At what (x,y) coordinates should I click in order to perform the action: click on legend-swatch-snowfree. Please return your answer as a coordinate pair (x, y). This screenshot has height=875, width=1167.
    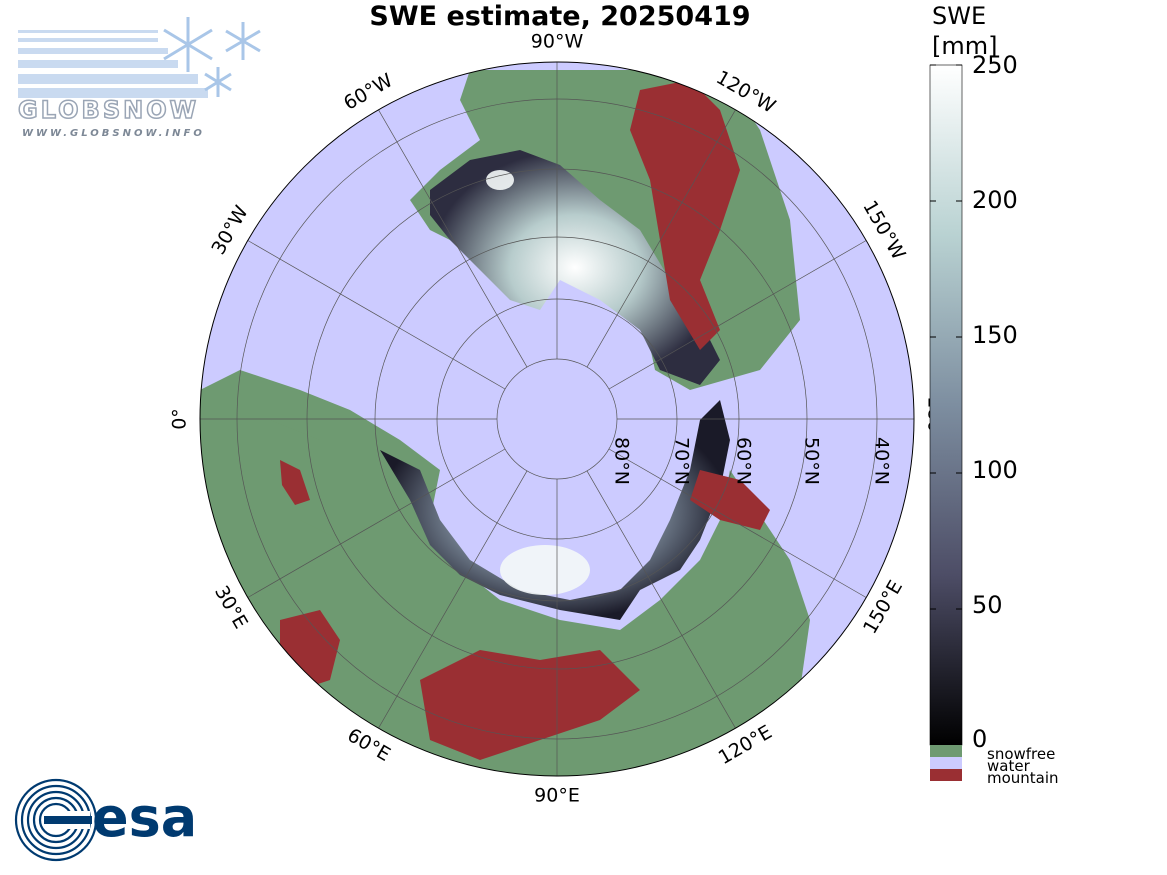
    Looking at the image, I should click on (946, 751).